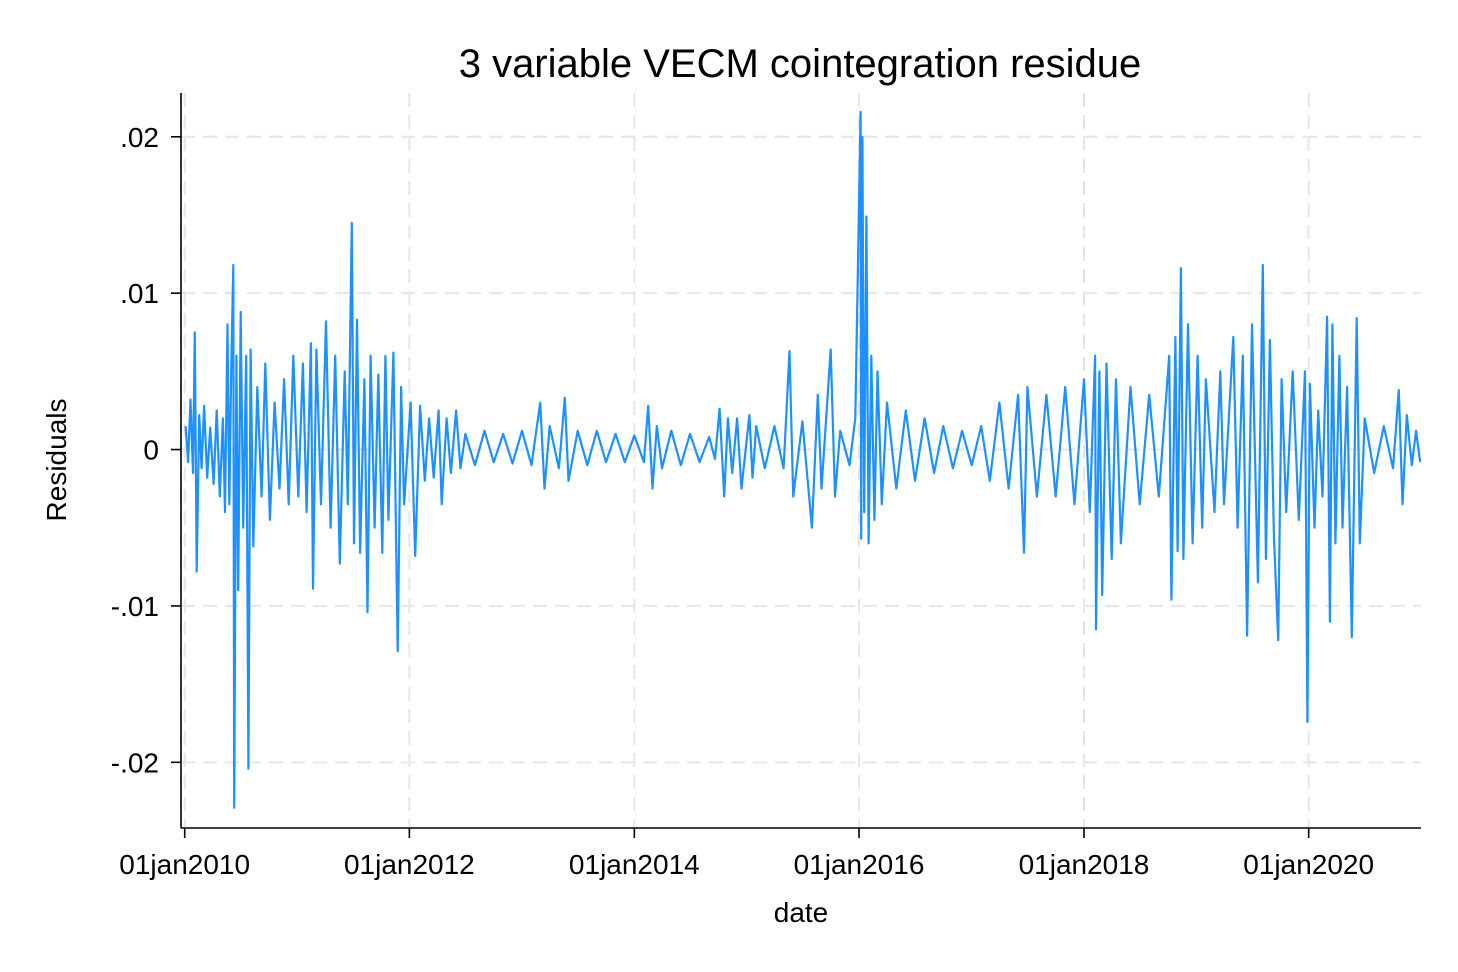 The width and height of the screenshot is (1458, 972). I want to click on y-tick-label: 0, so click(151, 450).